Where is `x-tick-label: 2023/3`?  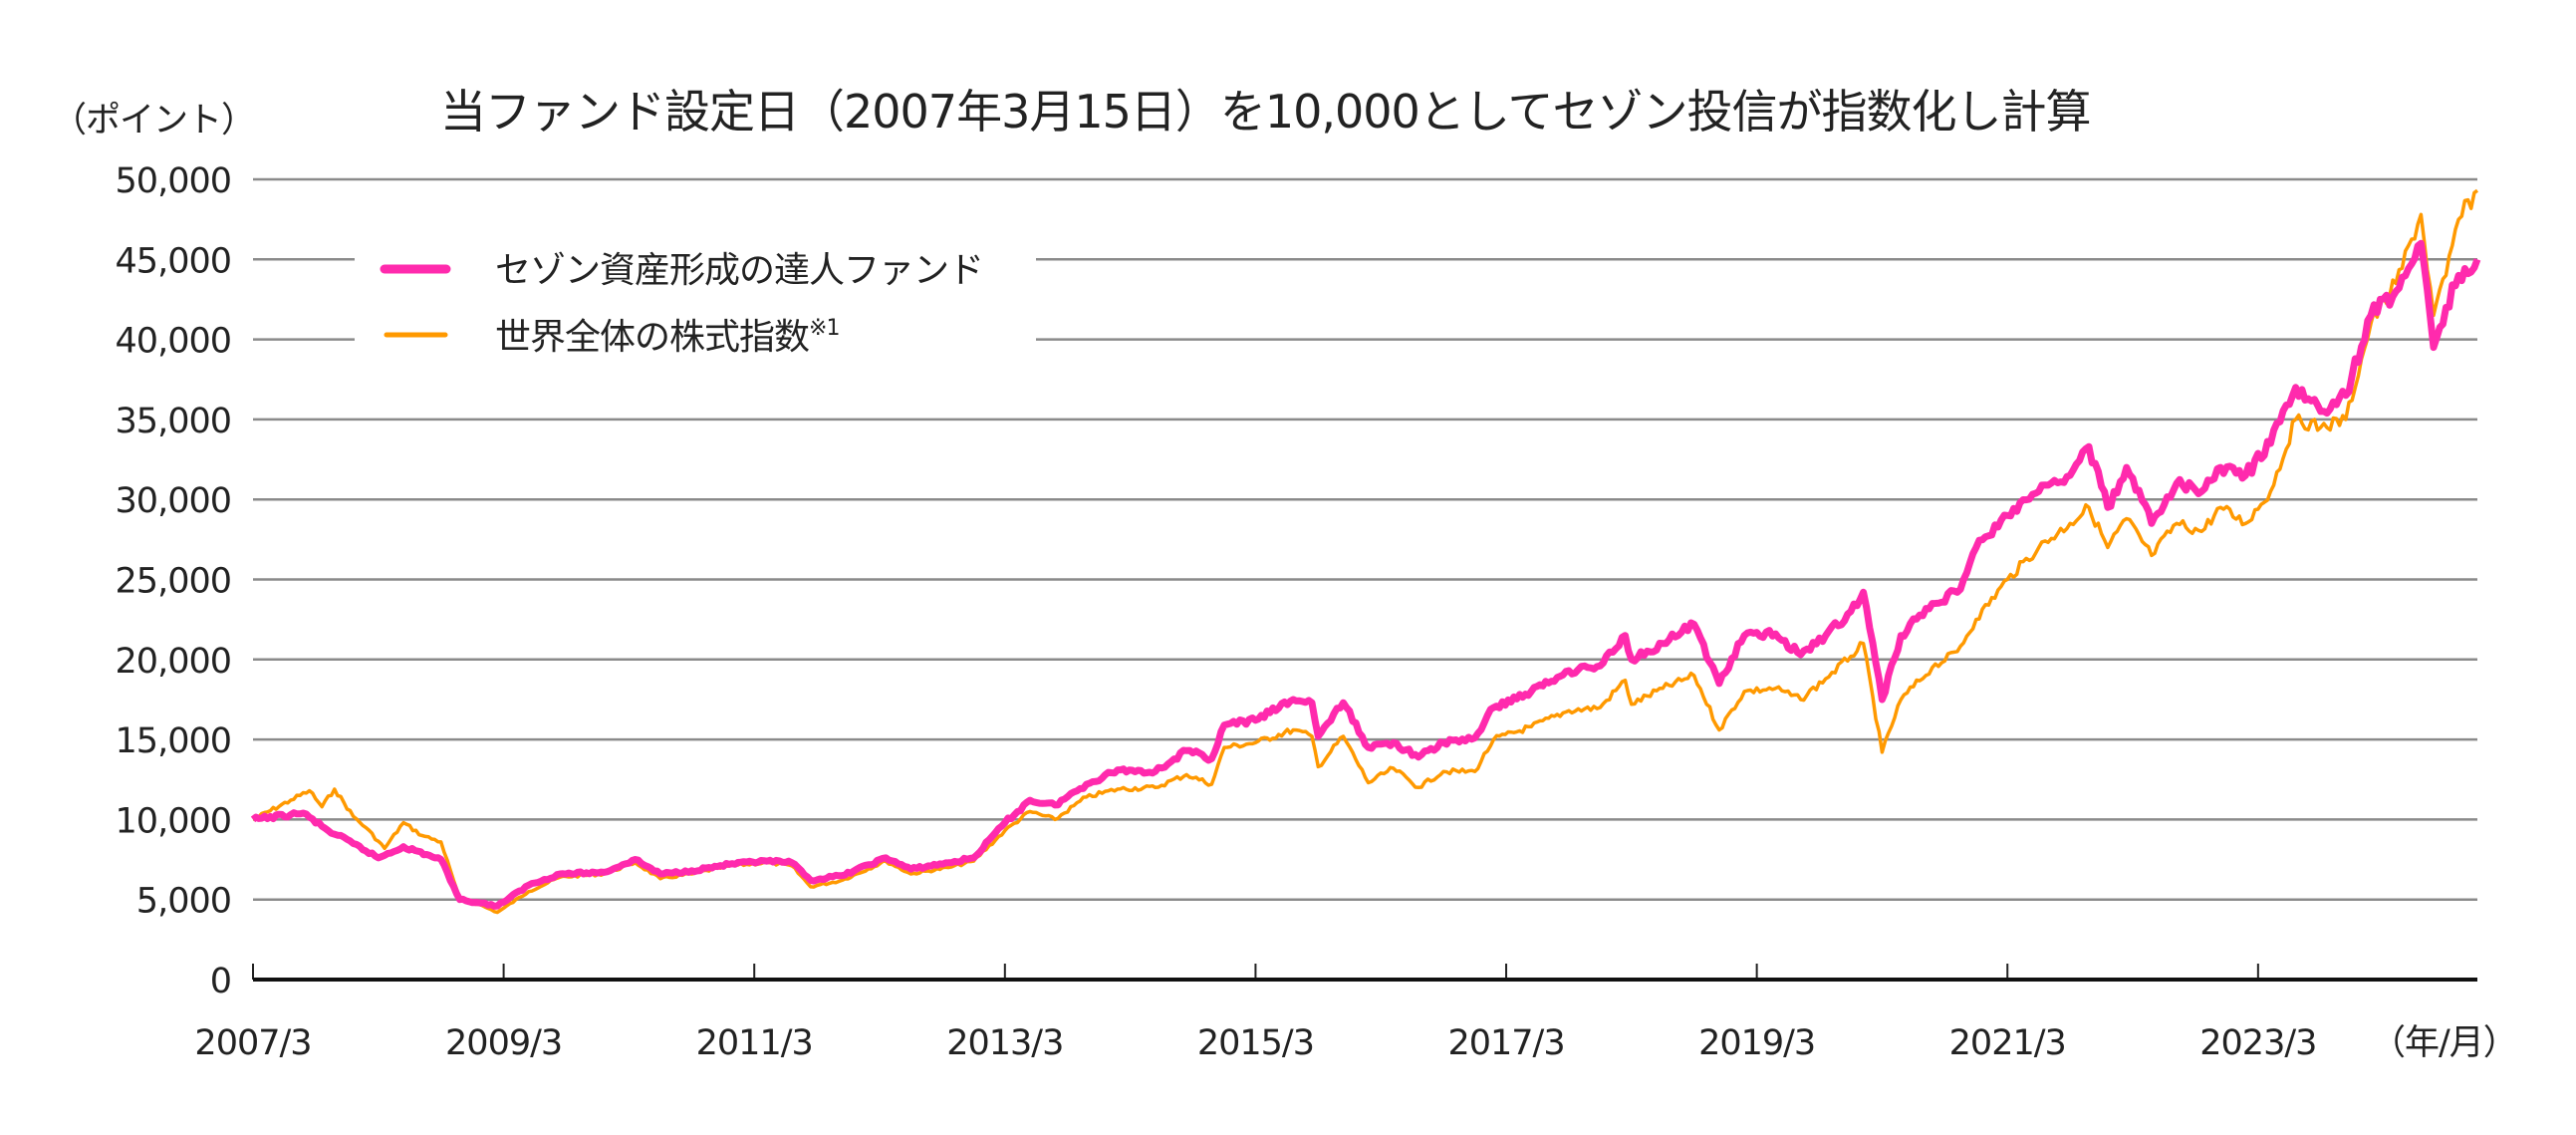
x-tick-label: 2023/3 is located at coordinates (2257, 1043).